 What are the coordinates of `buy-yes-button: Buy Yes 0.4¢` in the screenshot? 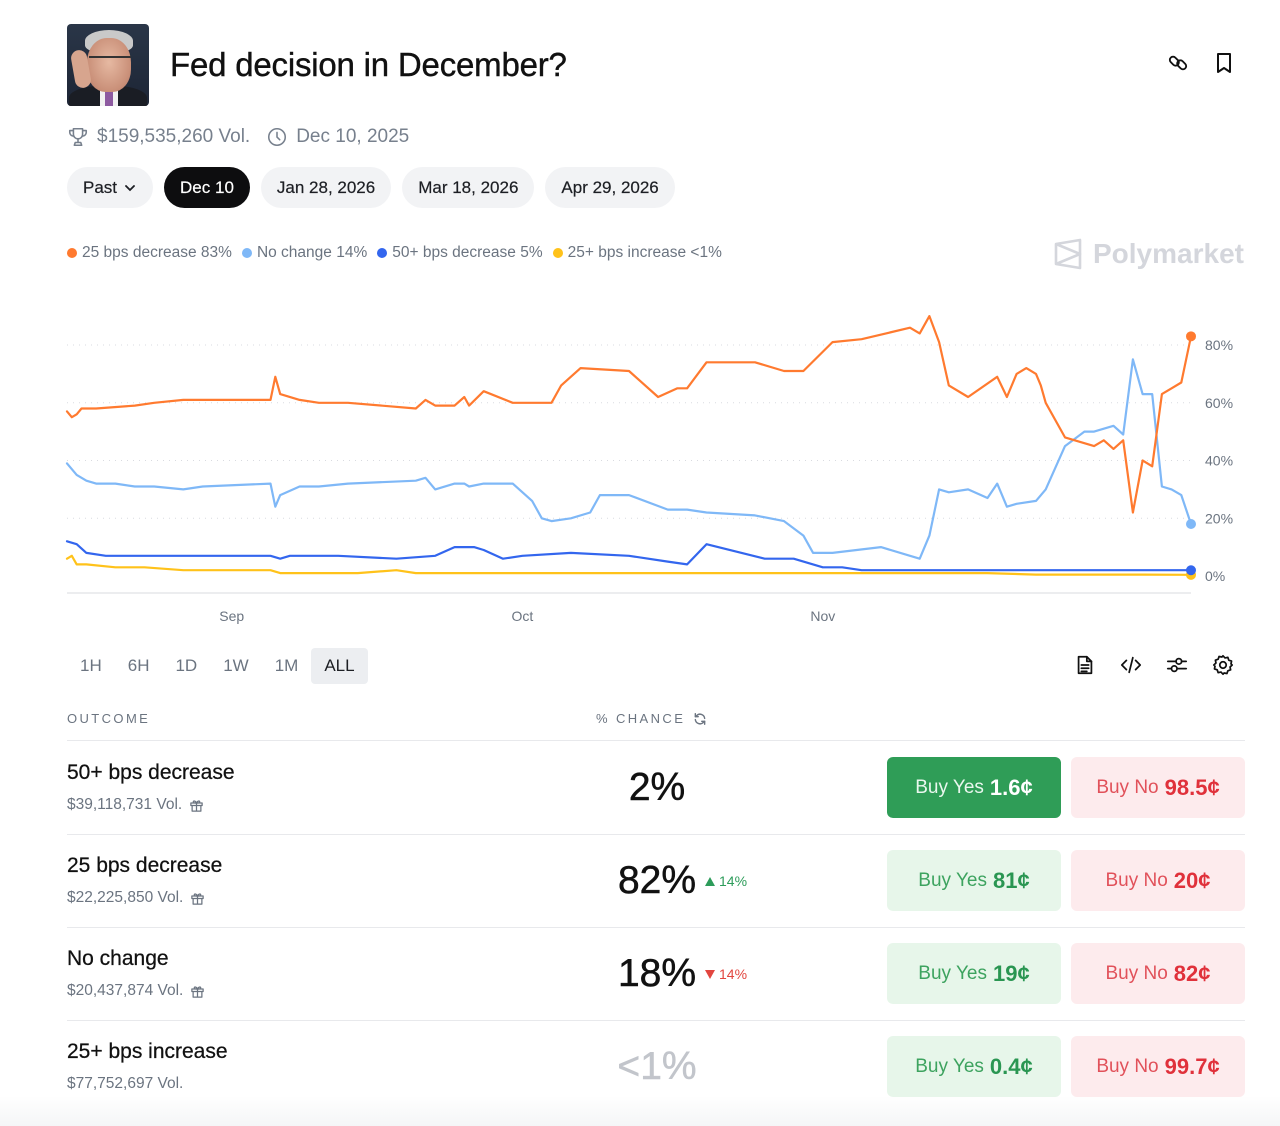 It's located at (974, 1066).